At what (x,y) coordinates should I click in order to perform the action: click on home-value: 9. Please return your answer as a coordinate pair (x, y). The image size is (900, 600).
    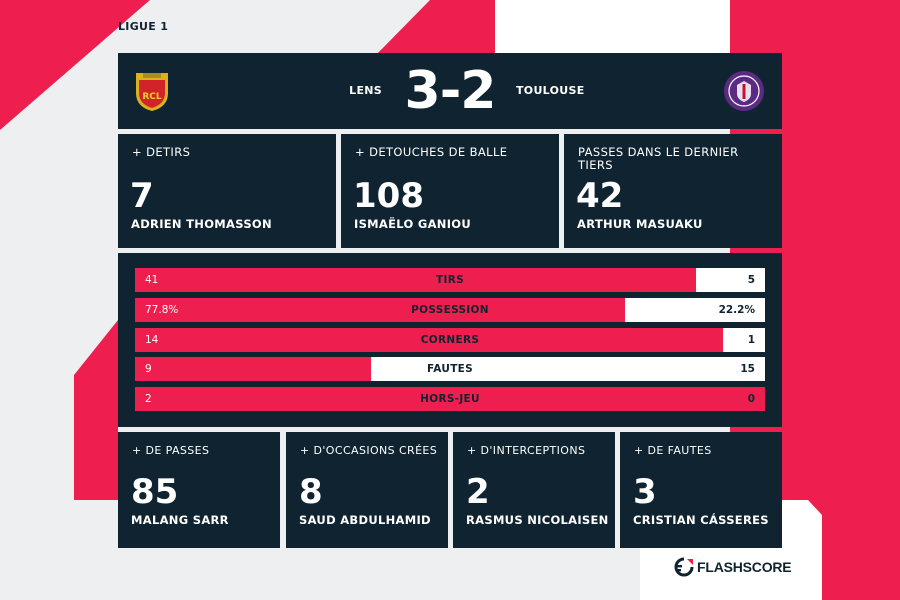
    Looking at the image, I should click on (148, 369).